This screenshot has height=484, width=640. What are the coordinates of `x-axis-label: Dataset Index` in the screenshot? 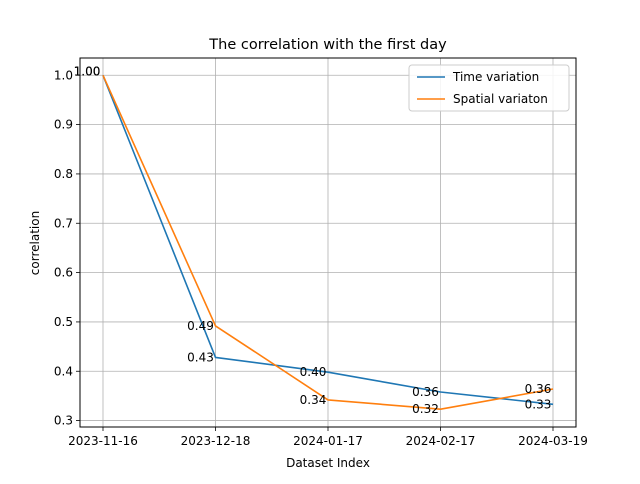 It's located at (328, 463).